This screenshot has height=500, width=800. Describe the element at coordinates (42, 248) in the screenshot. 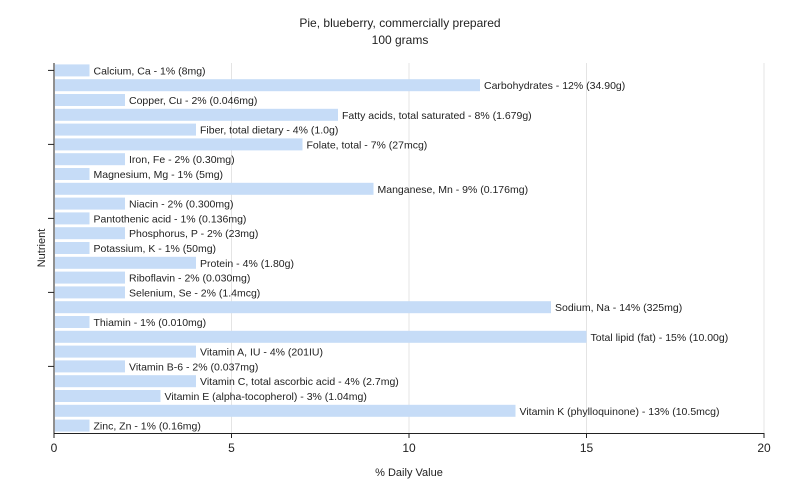

I see `y-axis-title: Nutrient` at that location.